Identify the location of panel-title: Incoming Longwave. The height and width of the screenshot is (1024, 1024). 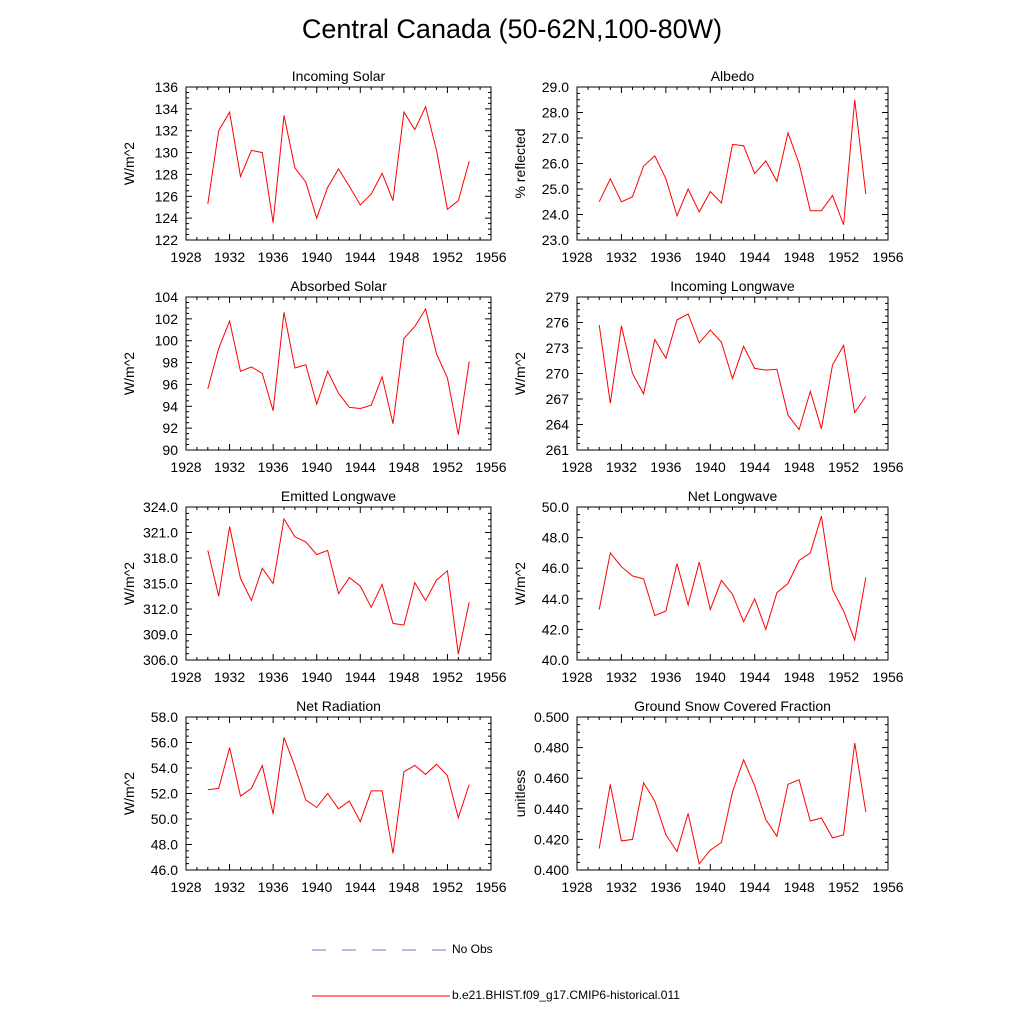
(732, 286).